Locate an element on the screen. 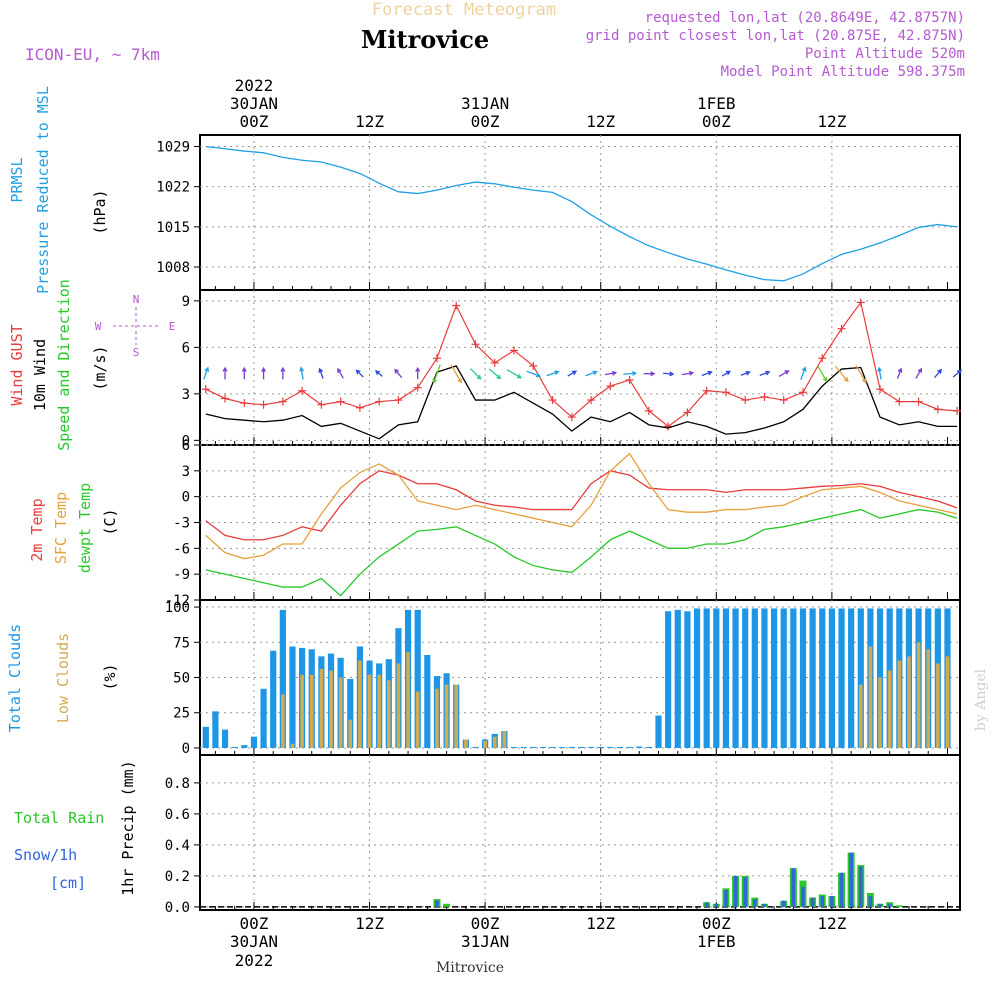 This screenshot has height=1000, width=1000. rain-bar is located at coordinates (447, 905).